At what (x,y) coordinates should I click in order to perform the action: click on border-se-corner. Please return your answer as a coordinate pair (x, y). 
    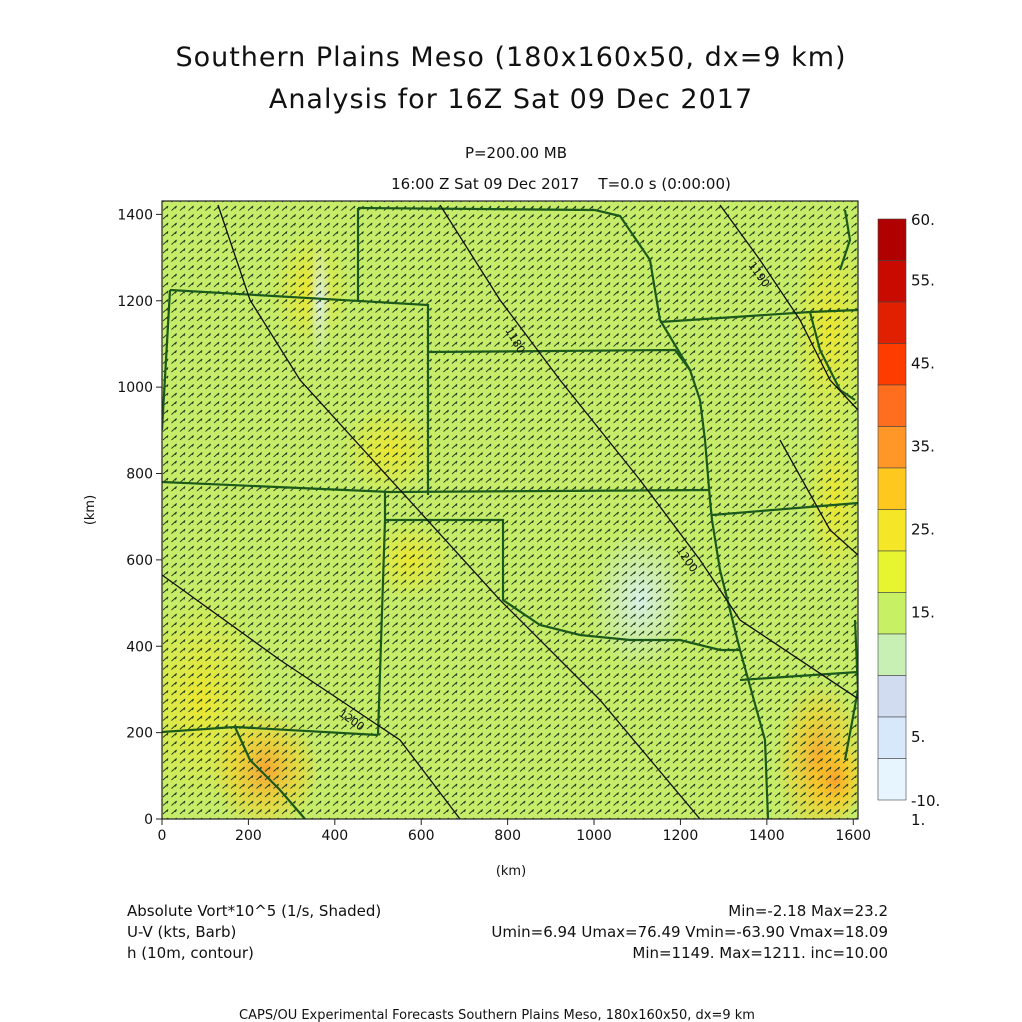
    Looking at the image, I should click on (850, 690).